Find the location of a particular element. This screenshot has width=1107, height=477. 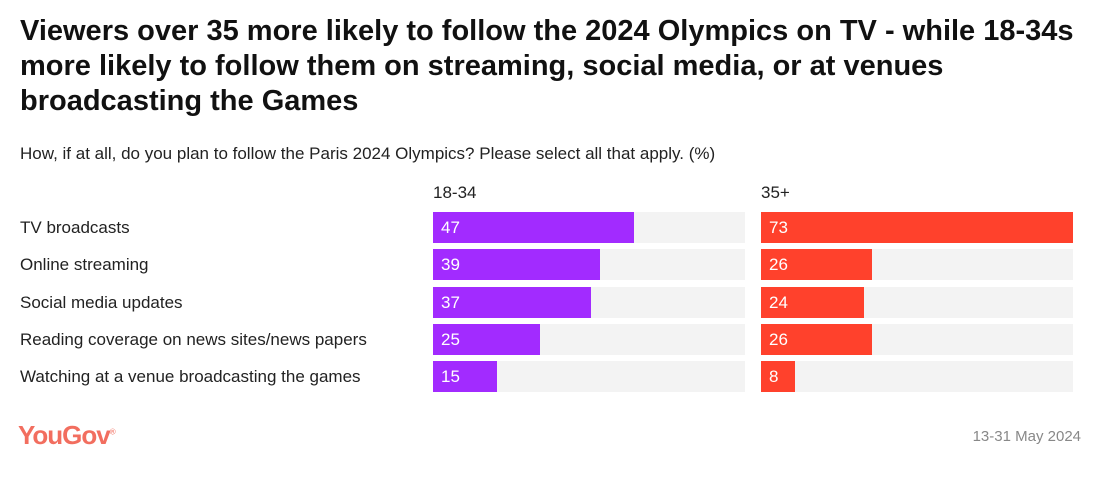

bar-track: 24 is located at coordinates (917, 302).